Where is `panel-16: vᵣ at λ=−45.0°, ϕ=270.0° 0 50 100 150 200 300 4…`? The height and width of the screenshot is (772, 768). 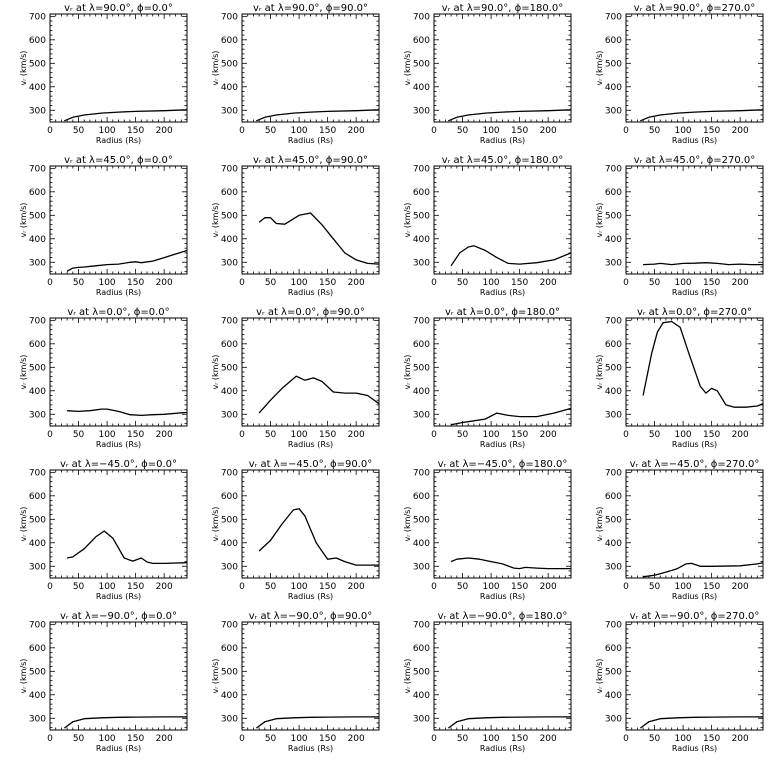
panel-16: vᵣ at λ=−45.0°, ϕ=270.0° 0 50 100 150 200 300 4… is located at coordinates (679, 530).